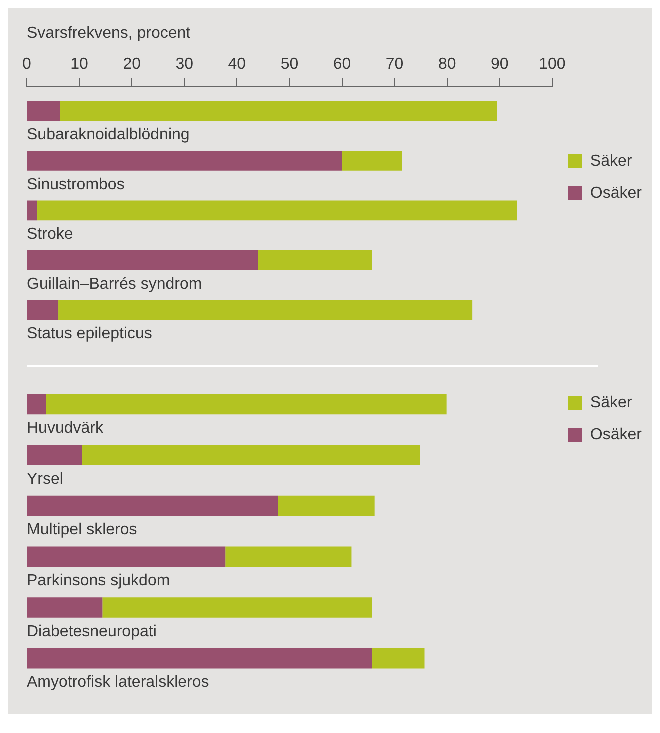 Image resolution: width=660 pixels, height=733 pixels. Describe the element at coordinates (447, 65) in the screenshot. I see `x-tick-label: 80` at that location.